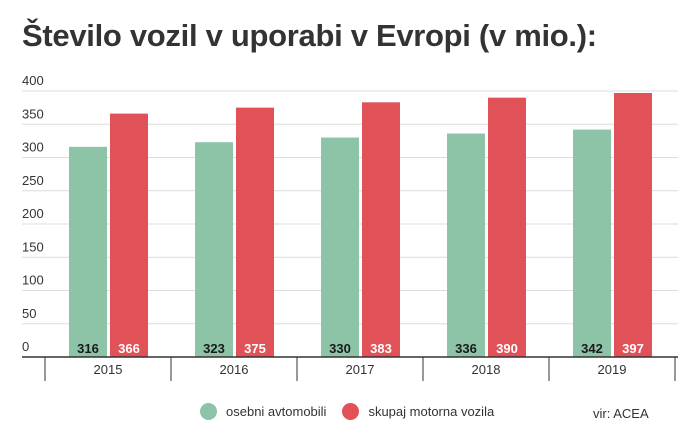 The width and height of the screenshot is (700, 447). I want to click on source-note: vir: ACEA, so click(621, 413).